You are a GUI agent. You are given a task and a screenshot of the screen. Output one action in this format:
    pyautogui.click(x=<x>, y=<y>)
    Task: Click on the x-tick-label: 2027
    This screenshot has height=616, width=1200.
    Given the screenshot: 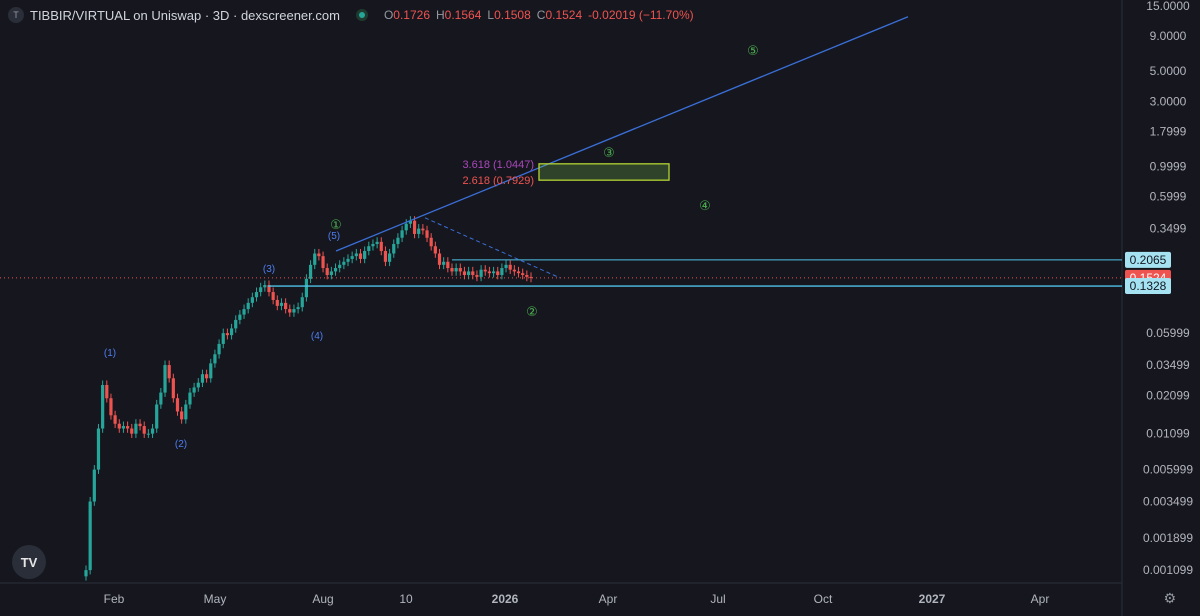 What is the action you would take?
    pyautogui.click(x=932, y=599)
    